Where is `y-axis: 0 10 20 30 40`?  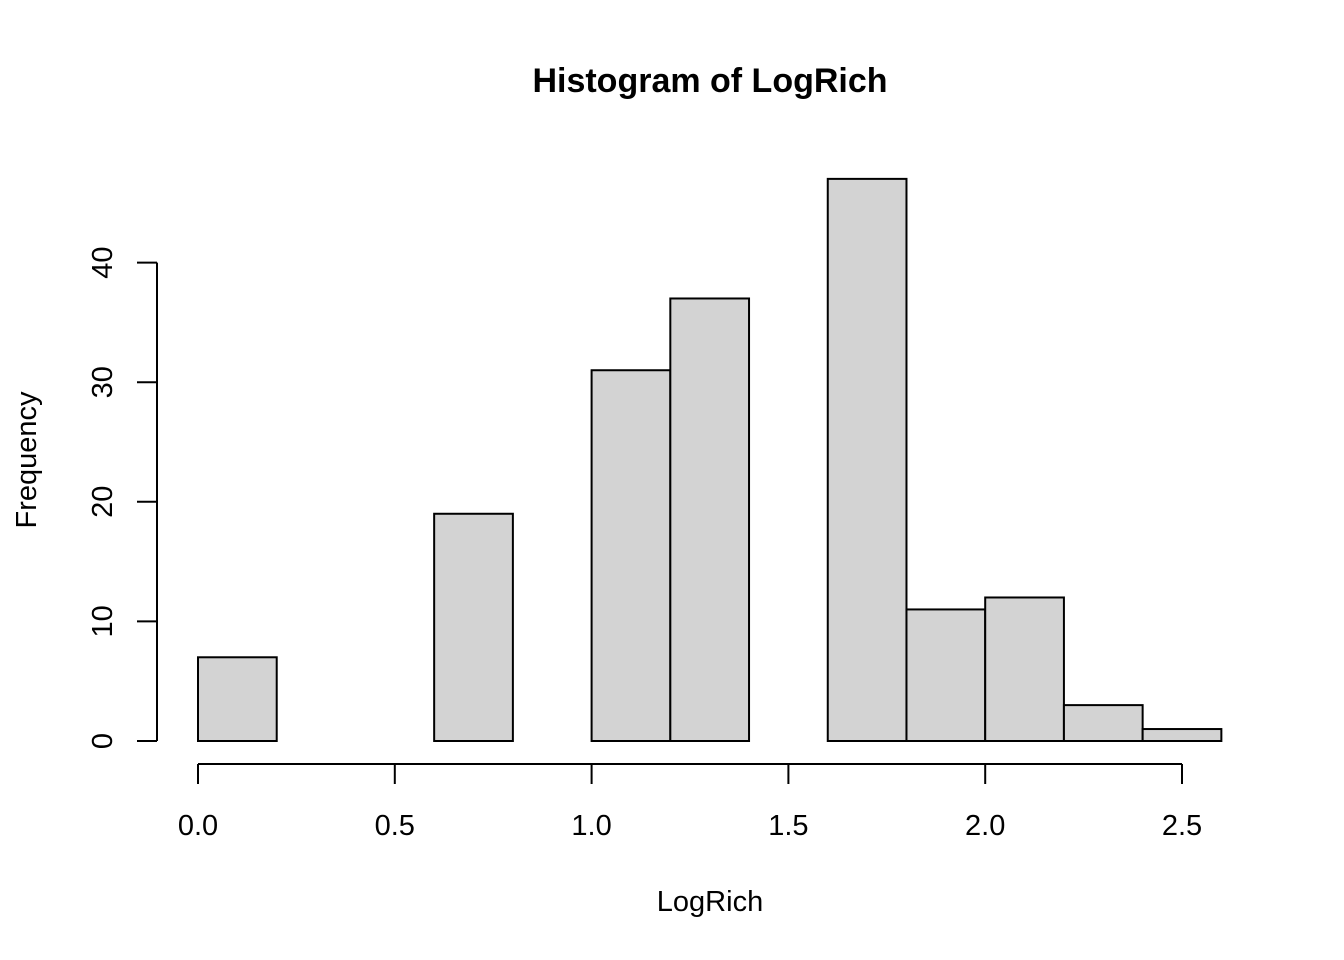
y-axis: 0 10 20 30 40 is located at coordinates (122, 497).